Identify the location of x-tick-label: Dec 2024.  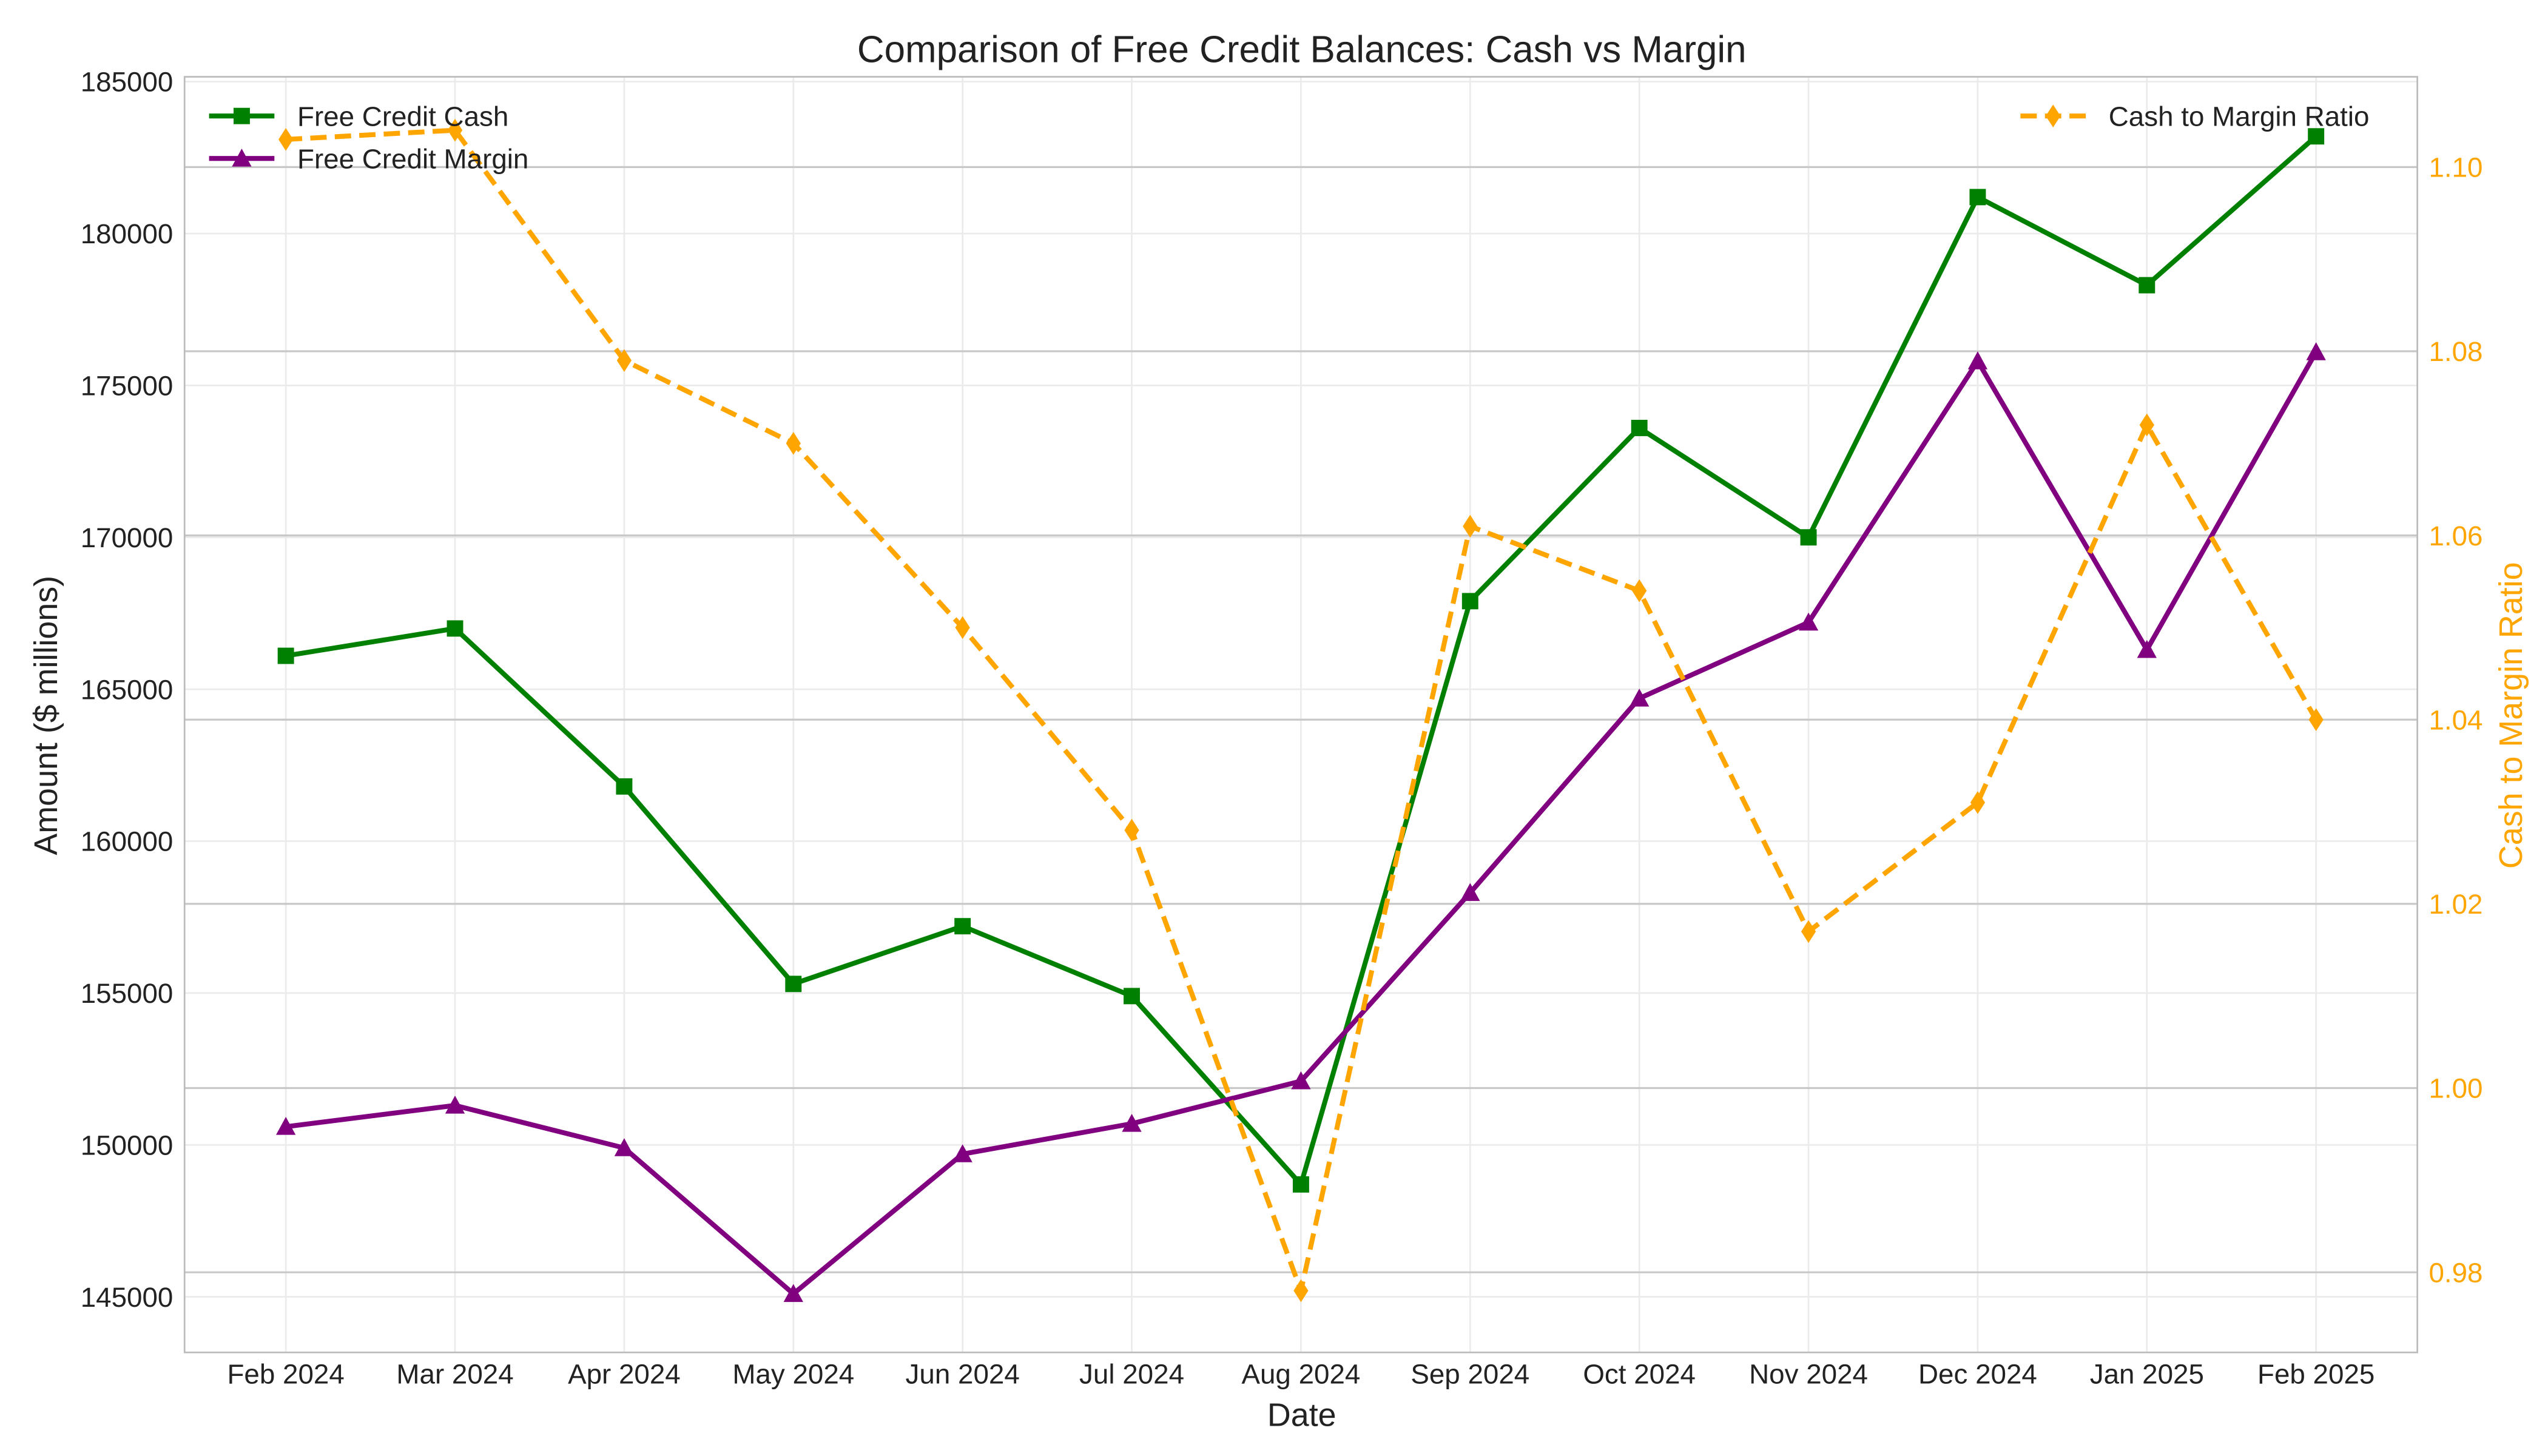
(1977, 1373).